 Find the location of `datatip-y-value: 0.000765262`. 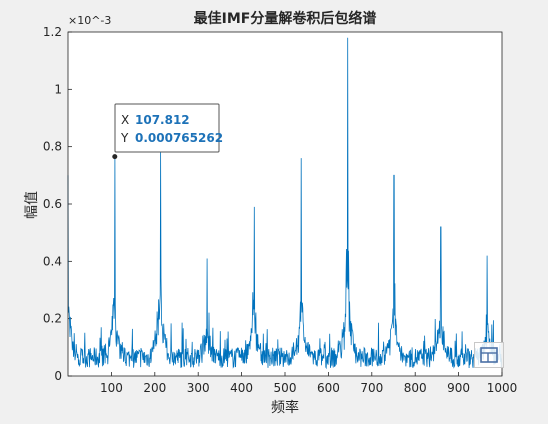

datatip-y-value: 0.000765262 is located at coordinates (179, 138).